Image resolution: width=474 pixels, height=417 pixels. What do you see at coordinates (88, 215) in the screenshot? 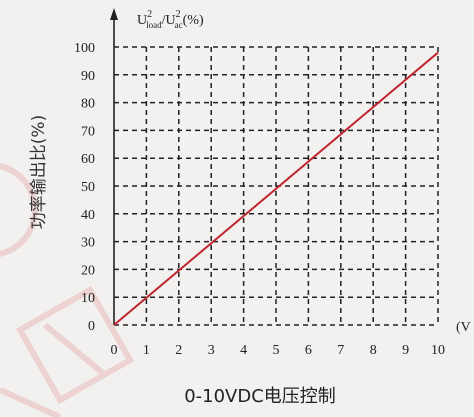
I see `y-tick-label-40: 40` at bounding box center [88, 215].